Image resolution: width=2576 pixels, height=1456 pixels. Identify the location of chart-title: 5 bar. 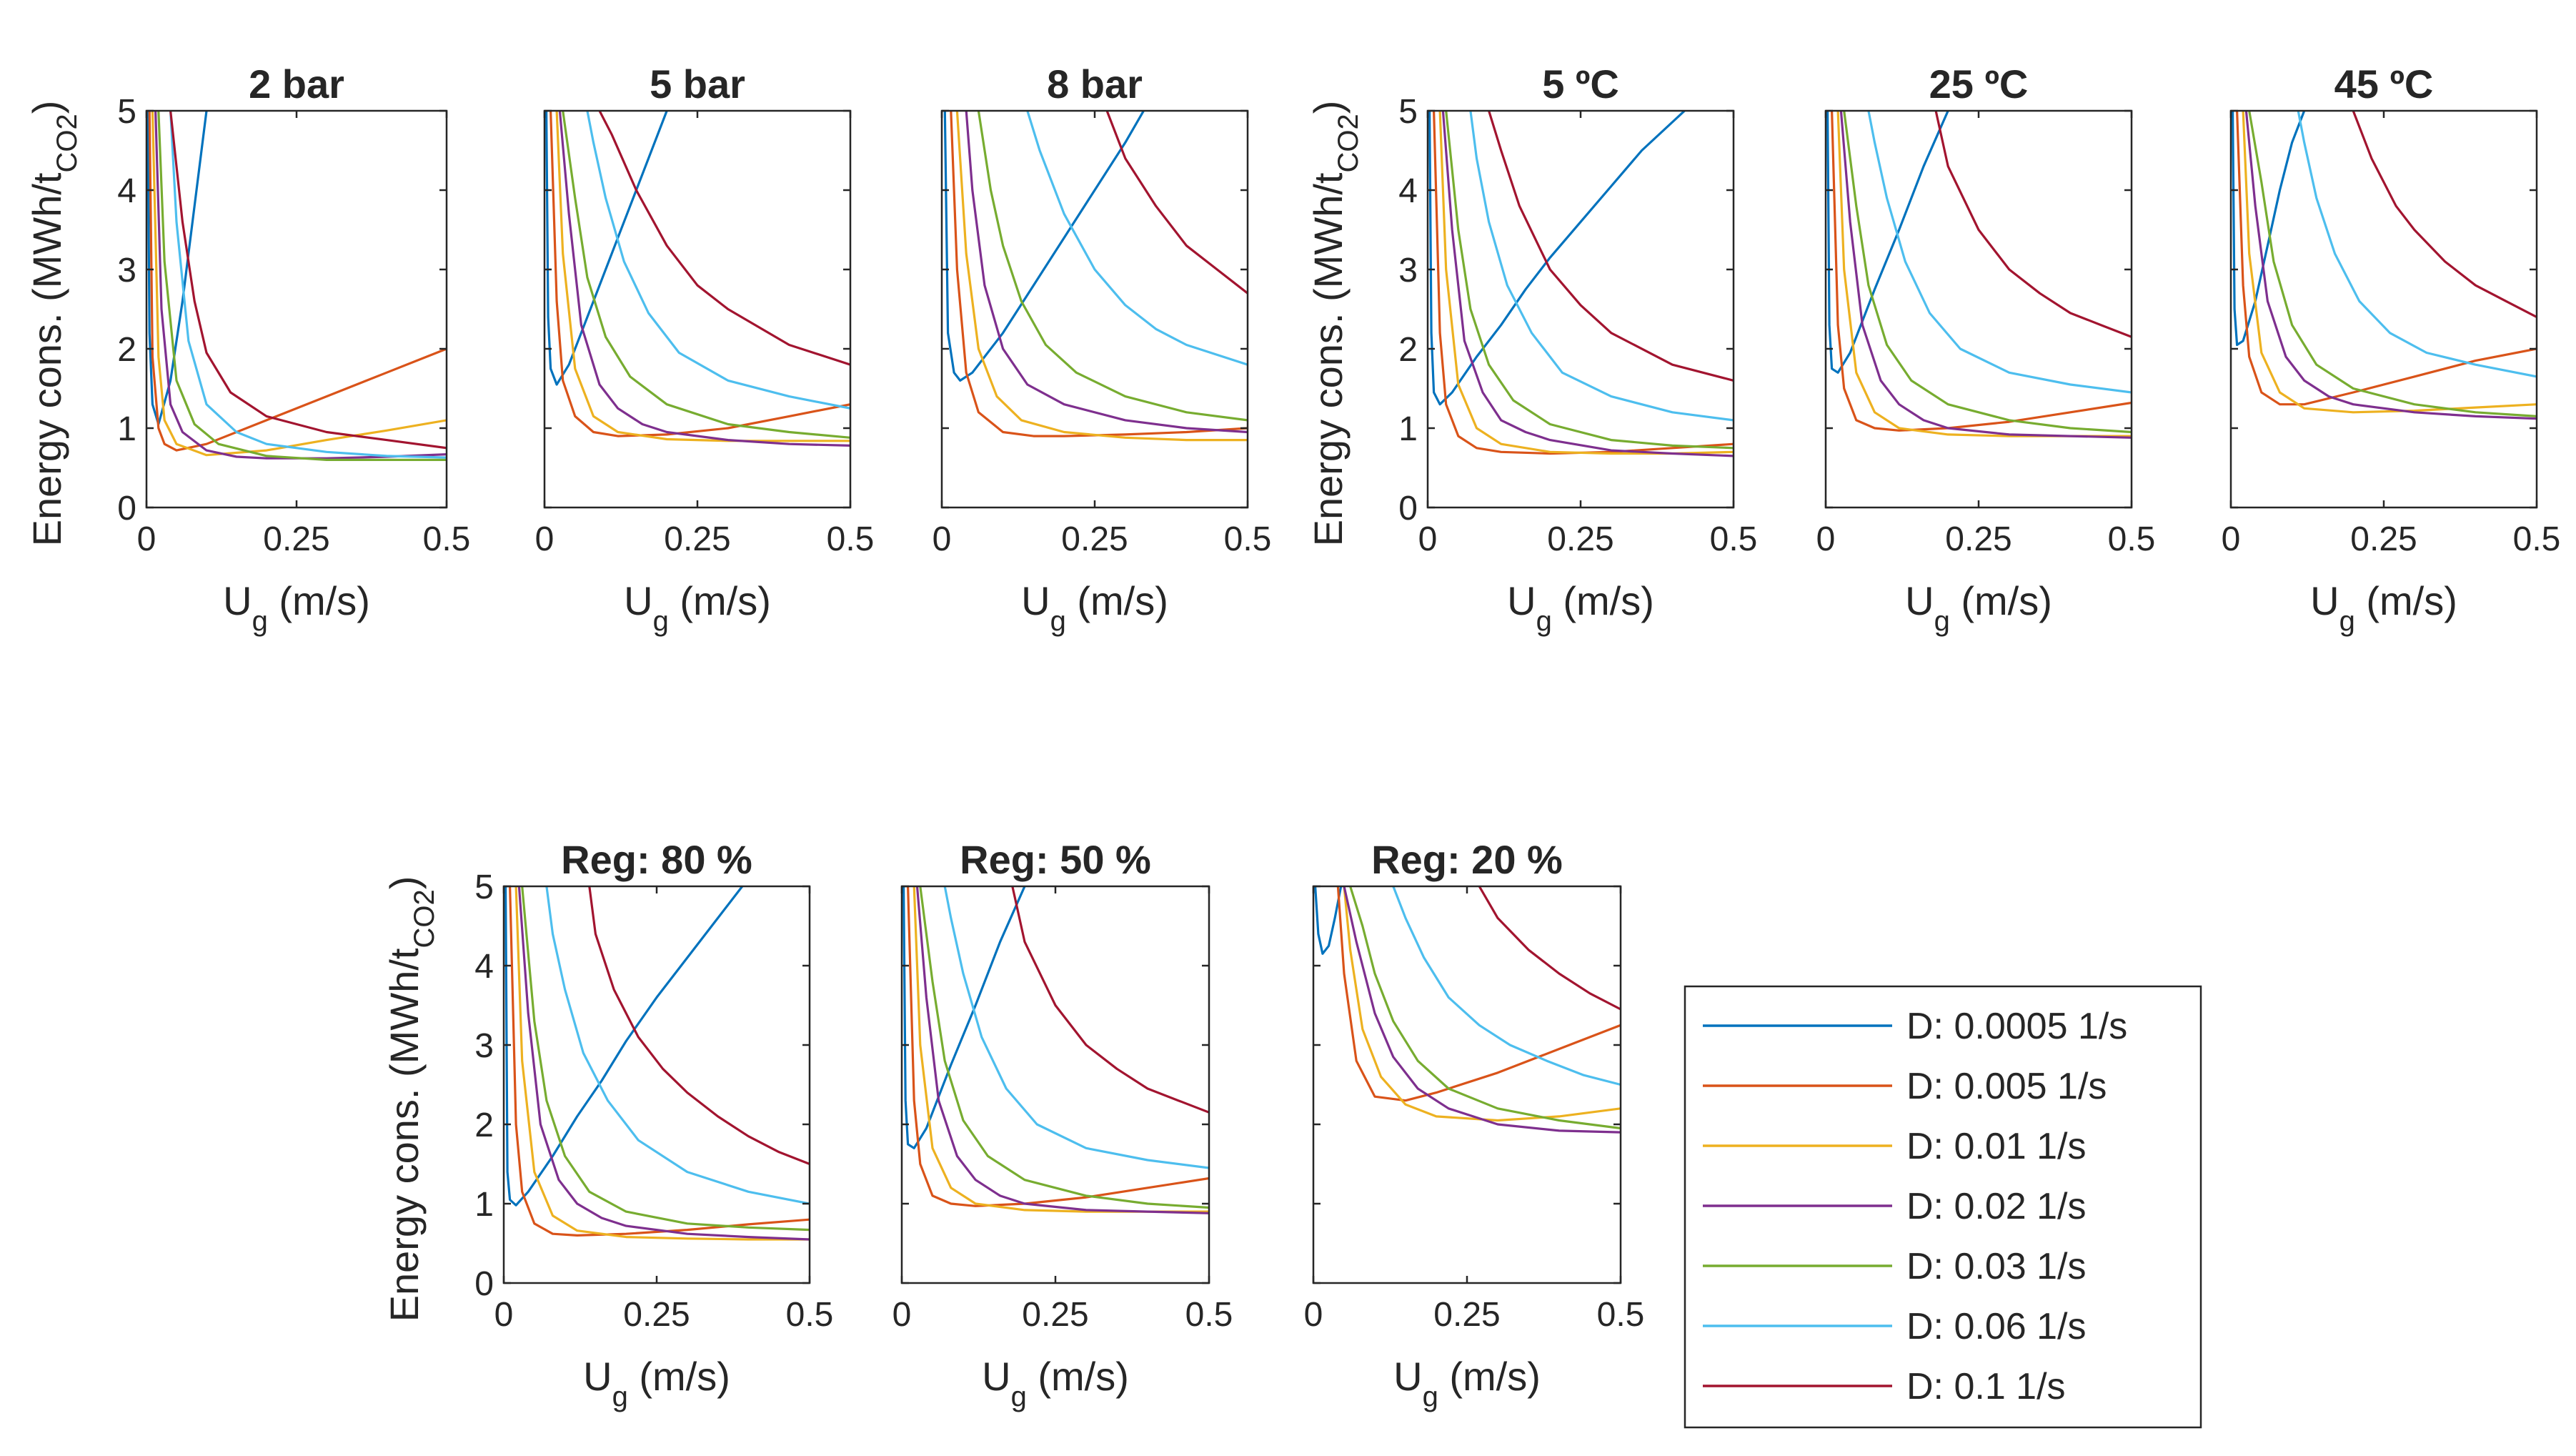
(697, 84).